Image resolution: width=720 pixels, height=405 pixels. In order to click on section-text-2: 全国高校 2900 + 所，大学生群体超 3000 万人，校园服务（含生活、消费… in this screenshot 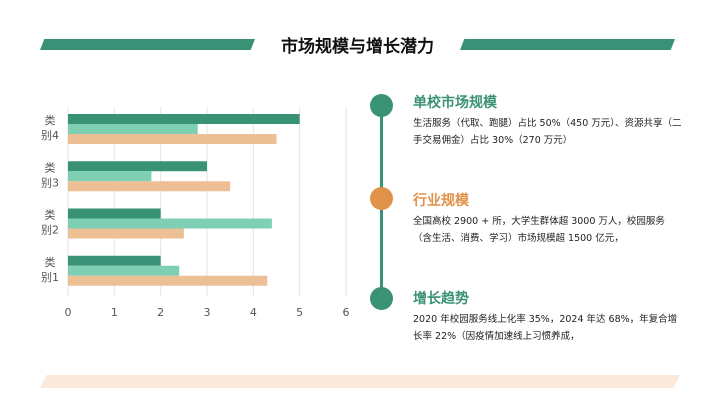, I will do `click(539, 230)`.